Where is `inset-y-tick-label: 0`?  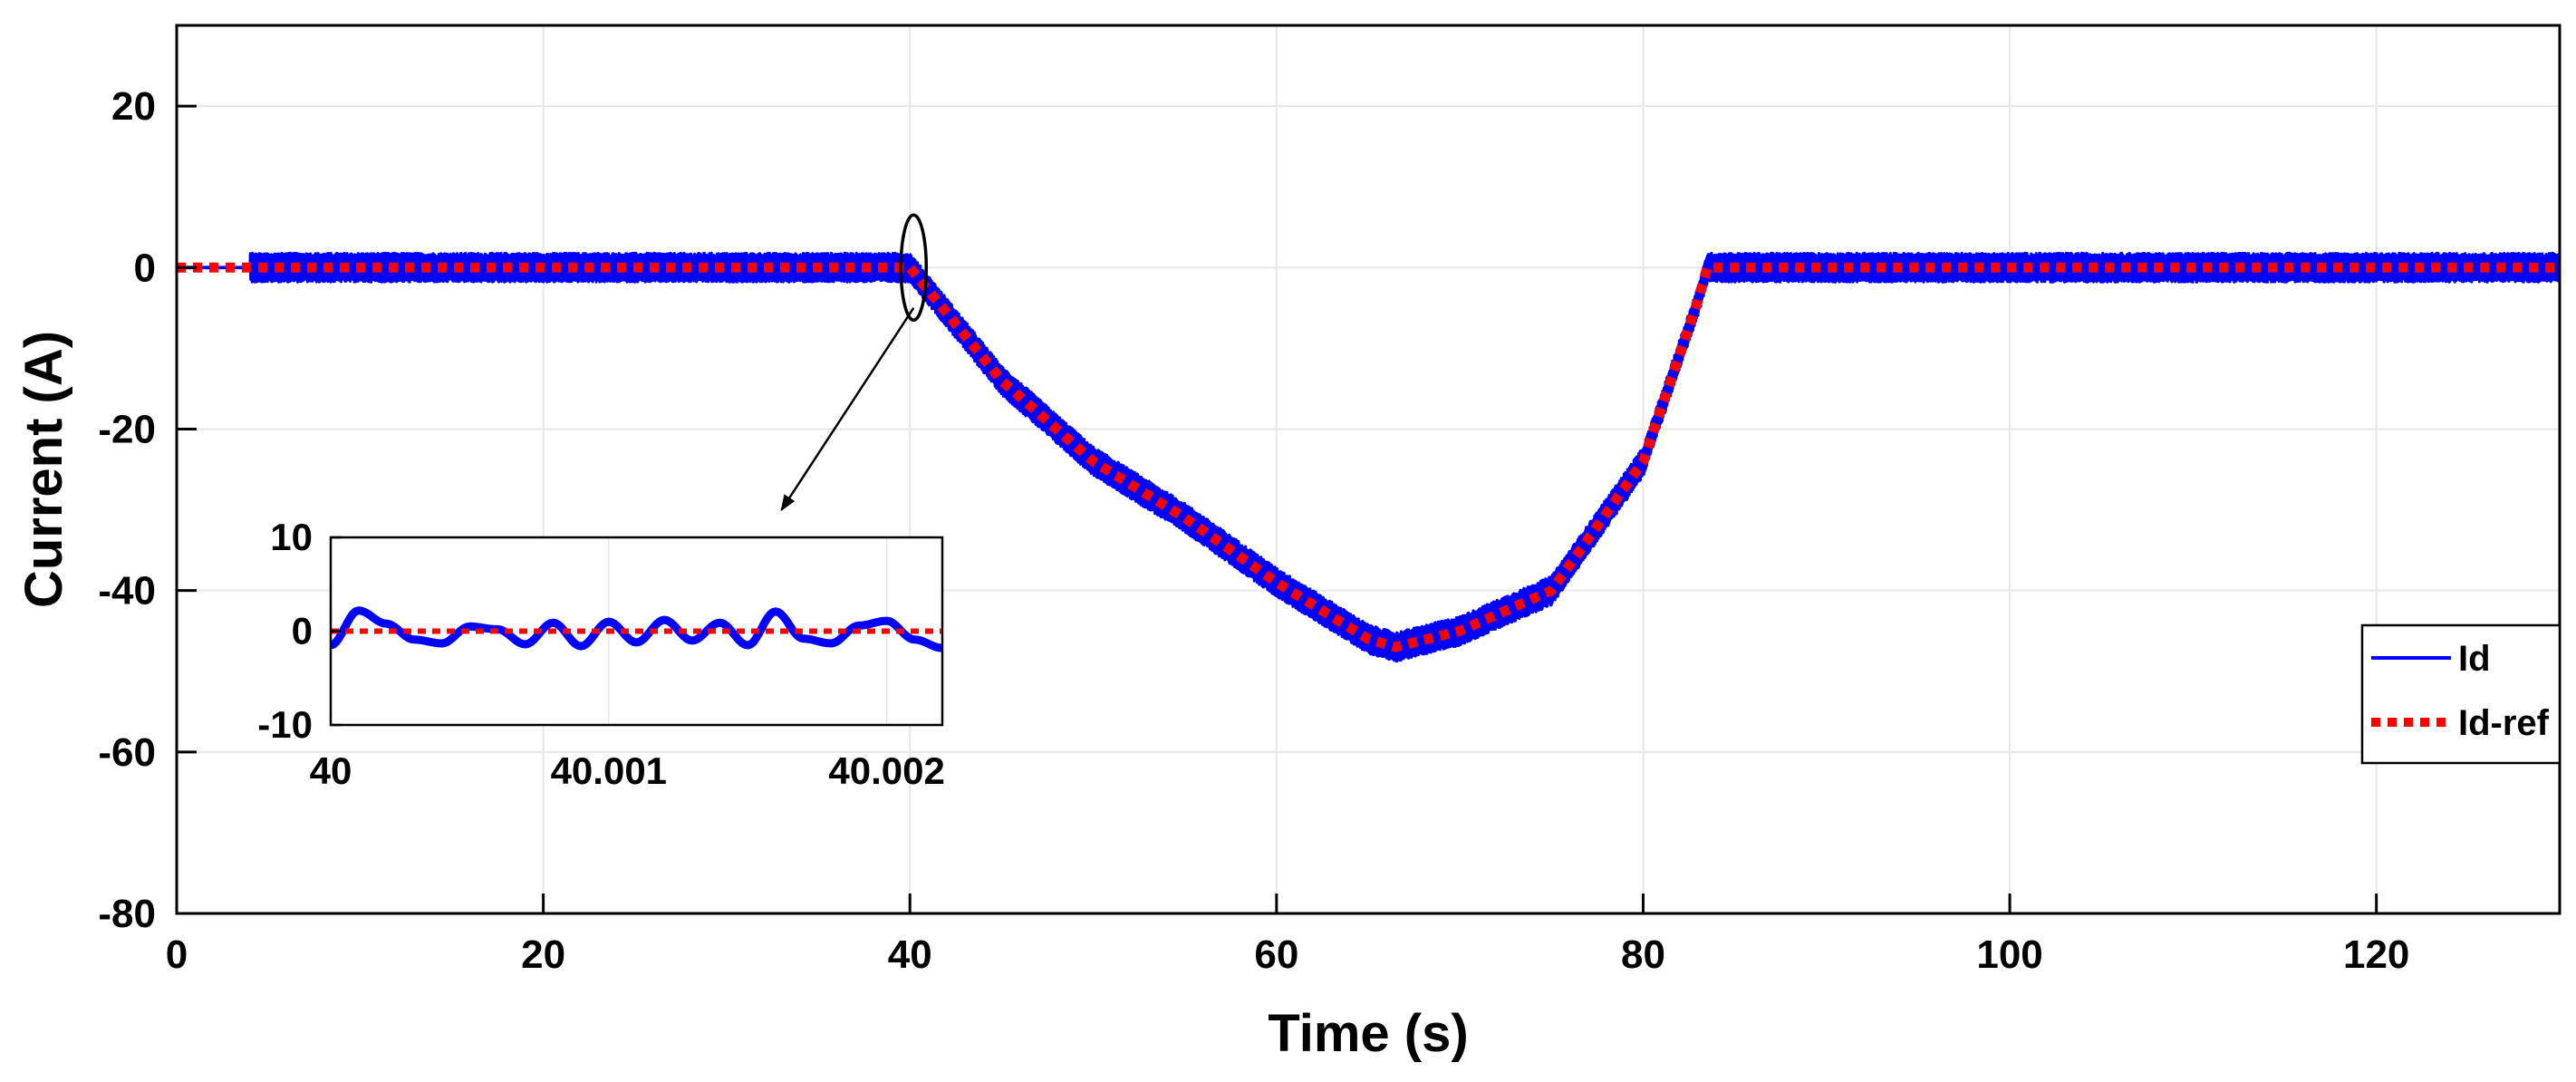 inset-y-tick-label: 0 is located at coordinates (302, 631).